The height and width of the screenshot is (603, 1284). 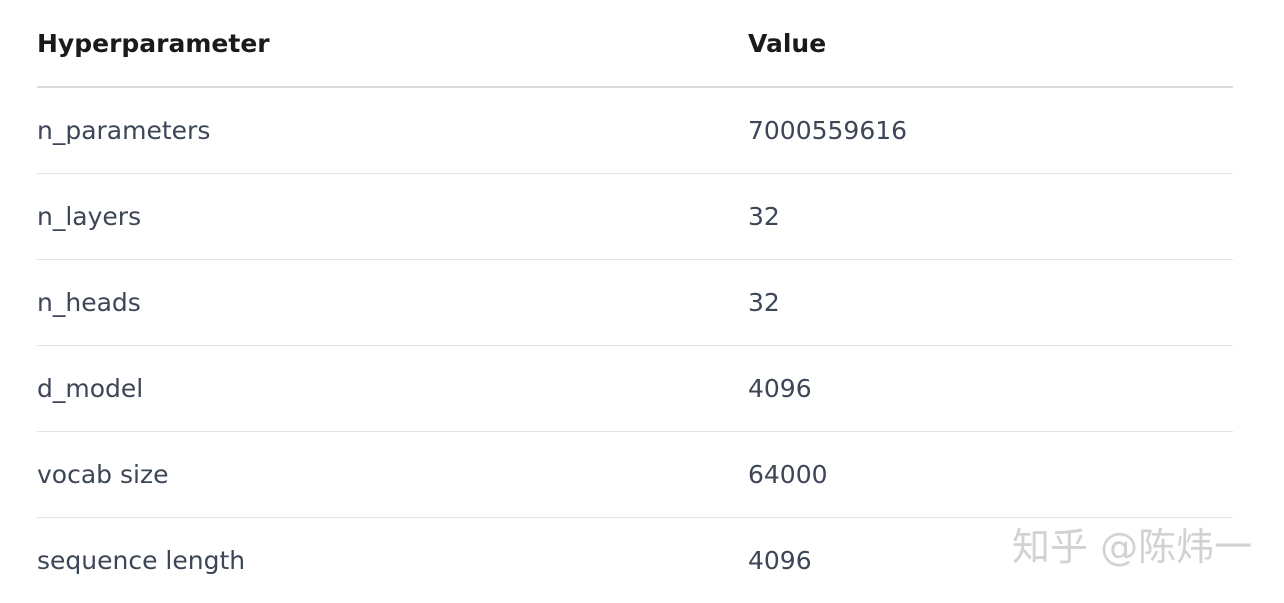 What do you see at coordinates (990, 43) in the screenshot?
I see `column-header-value: Value` at bounding box center [990, 43].